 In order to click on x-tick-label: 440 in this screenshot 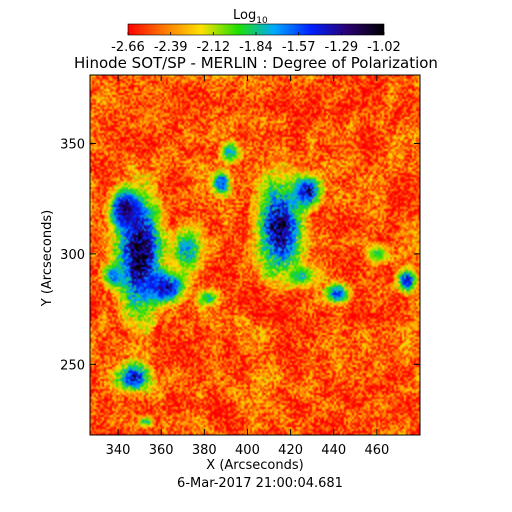, I will do `click(333, 450)`.